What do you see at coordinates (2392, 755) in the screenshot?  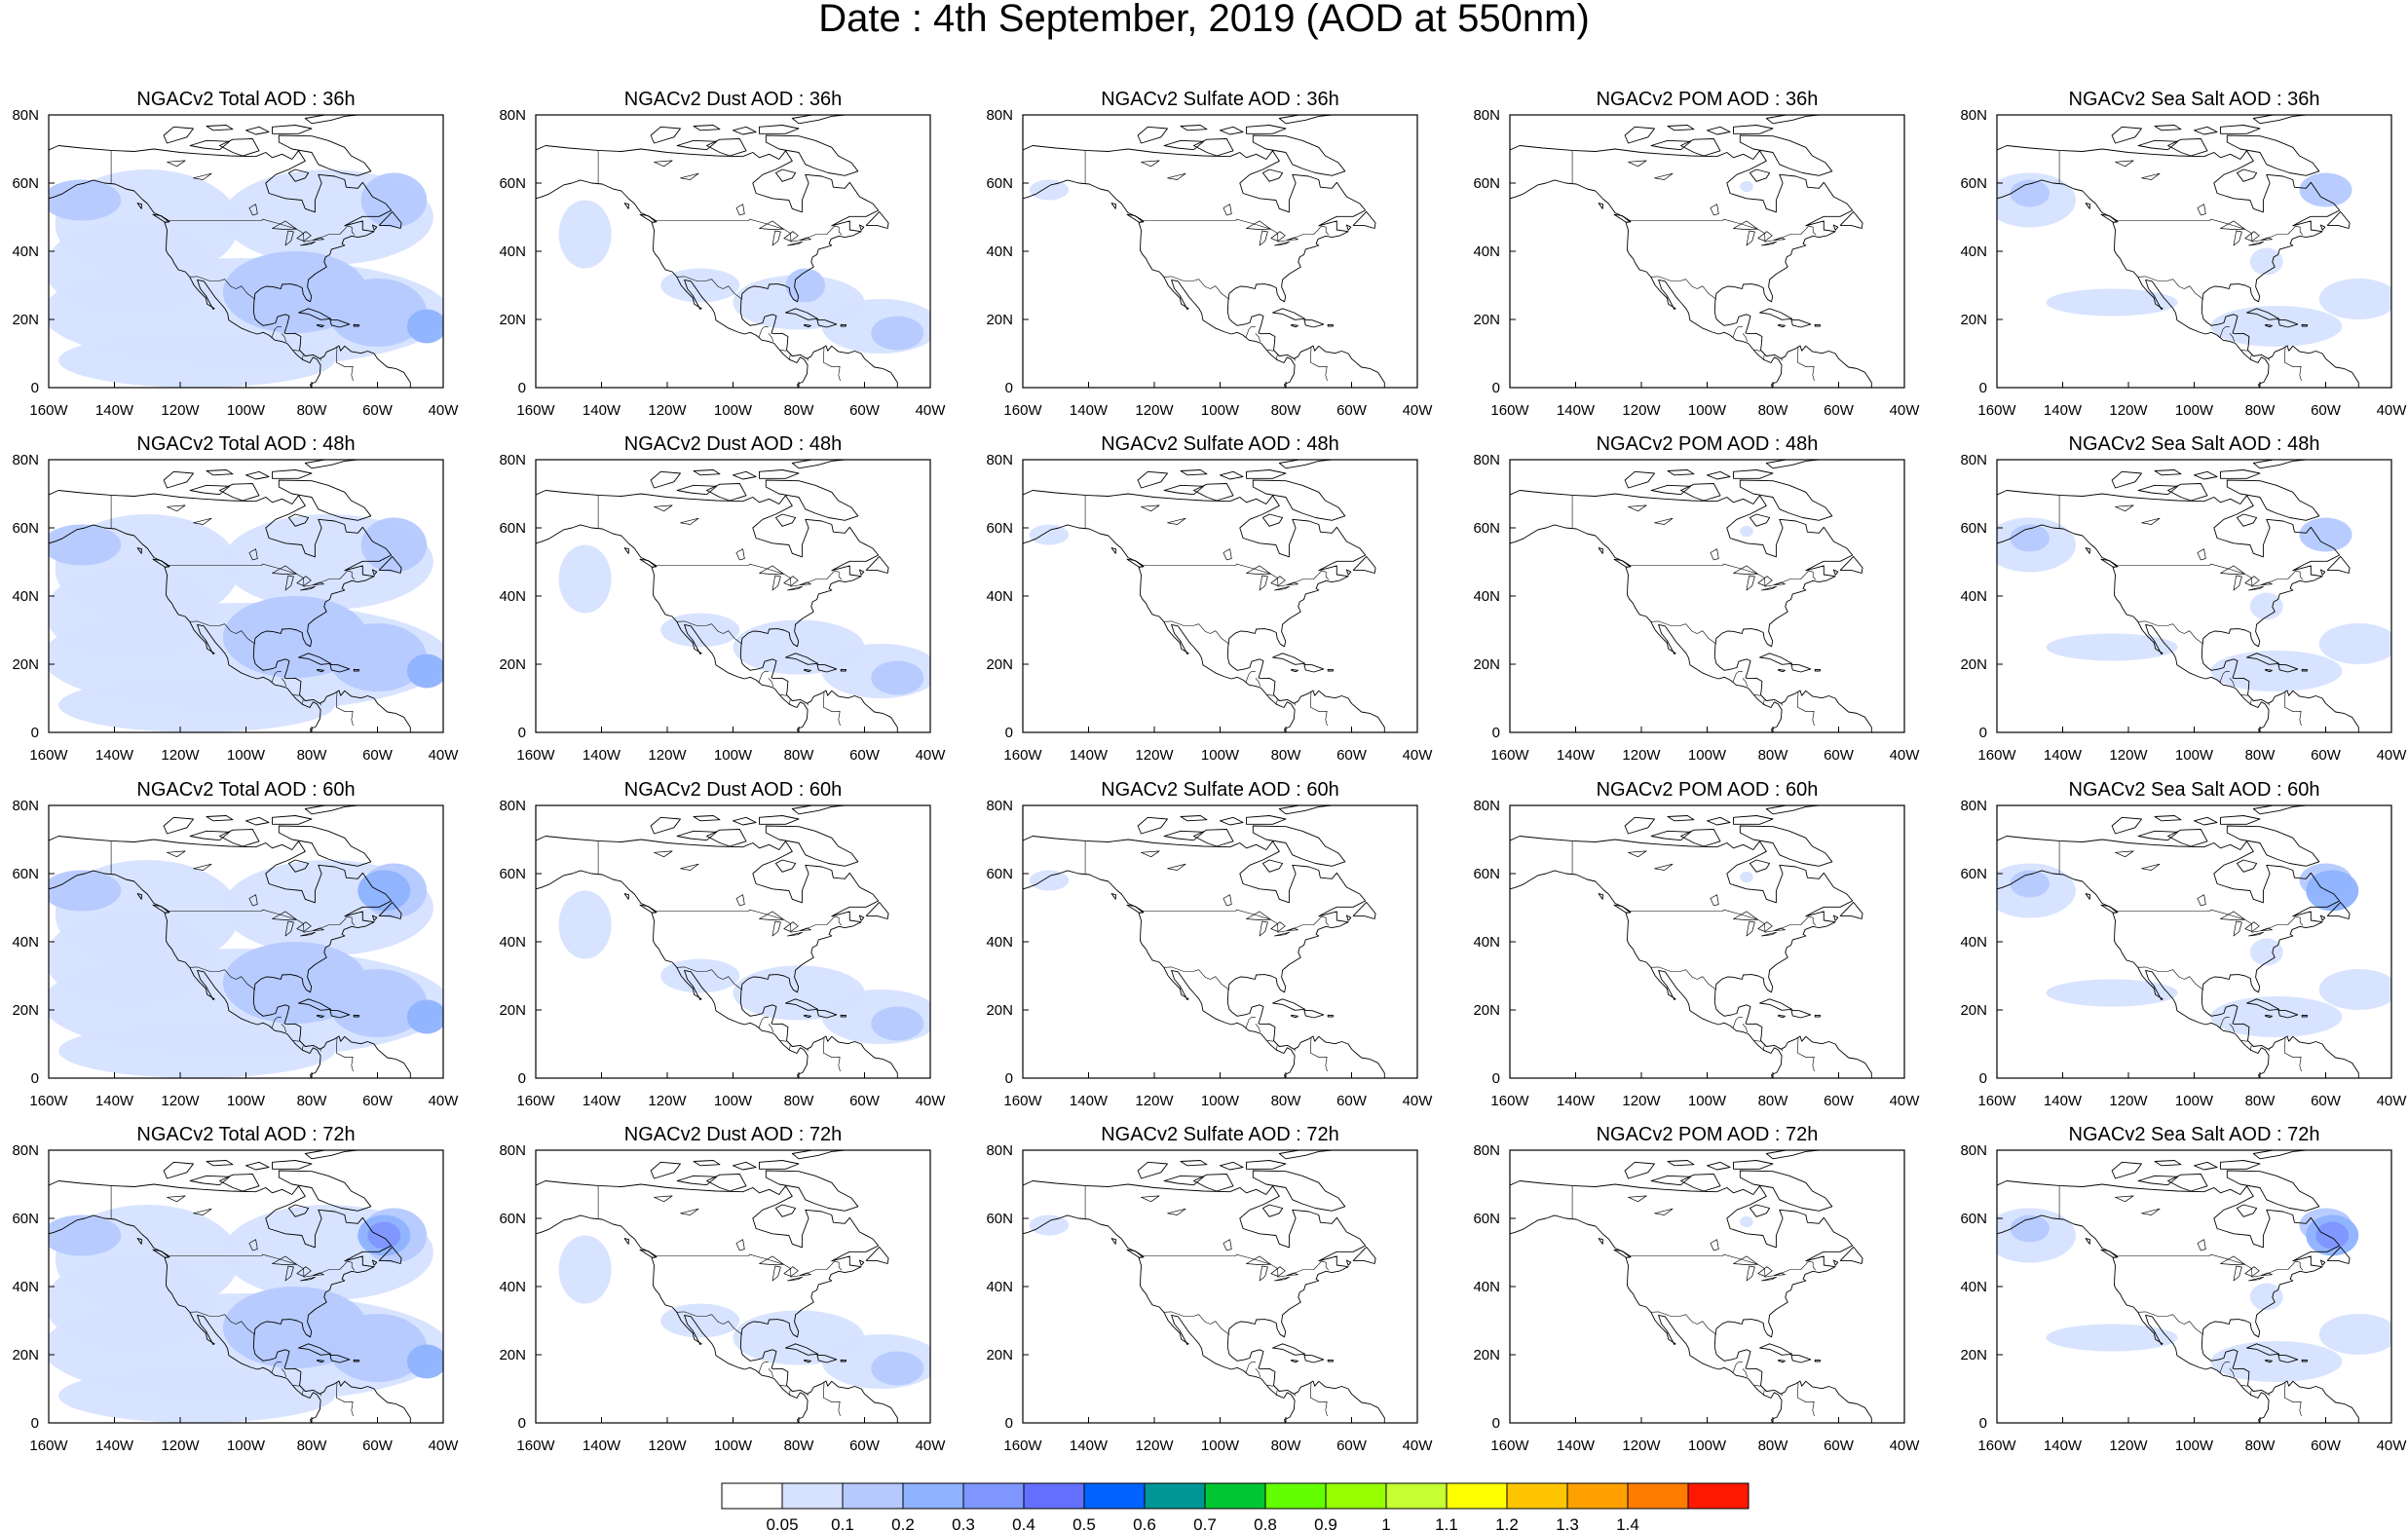 I see `x-tick-label: 40W` at bounding box center [2392, 755].